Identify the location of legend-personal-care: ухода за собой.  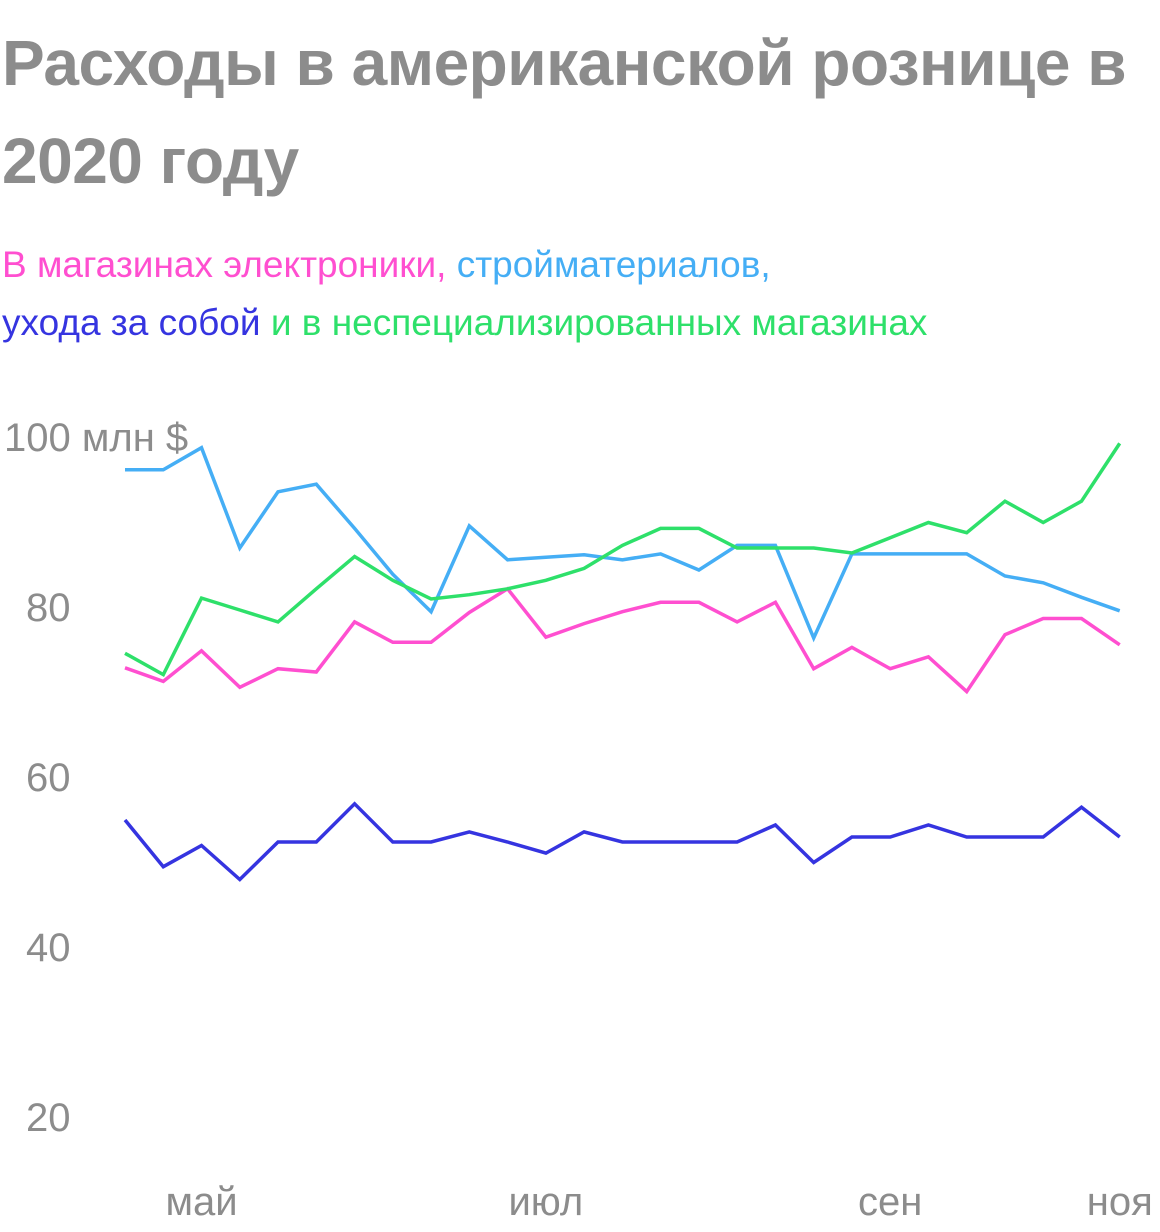
(131, 322).